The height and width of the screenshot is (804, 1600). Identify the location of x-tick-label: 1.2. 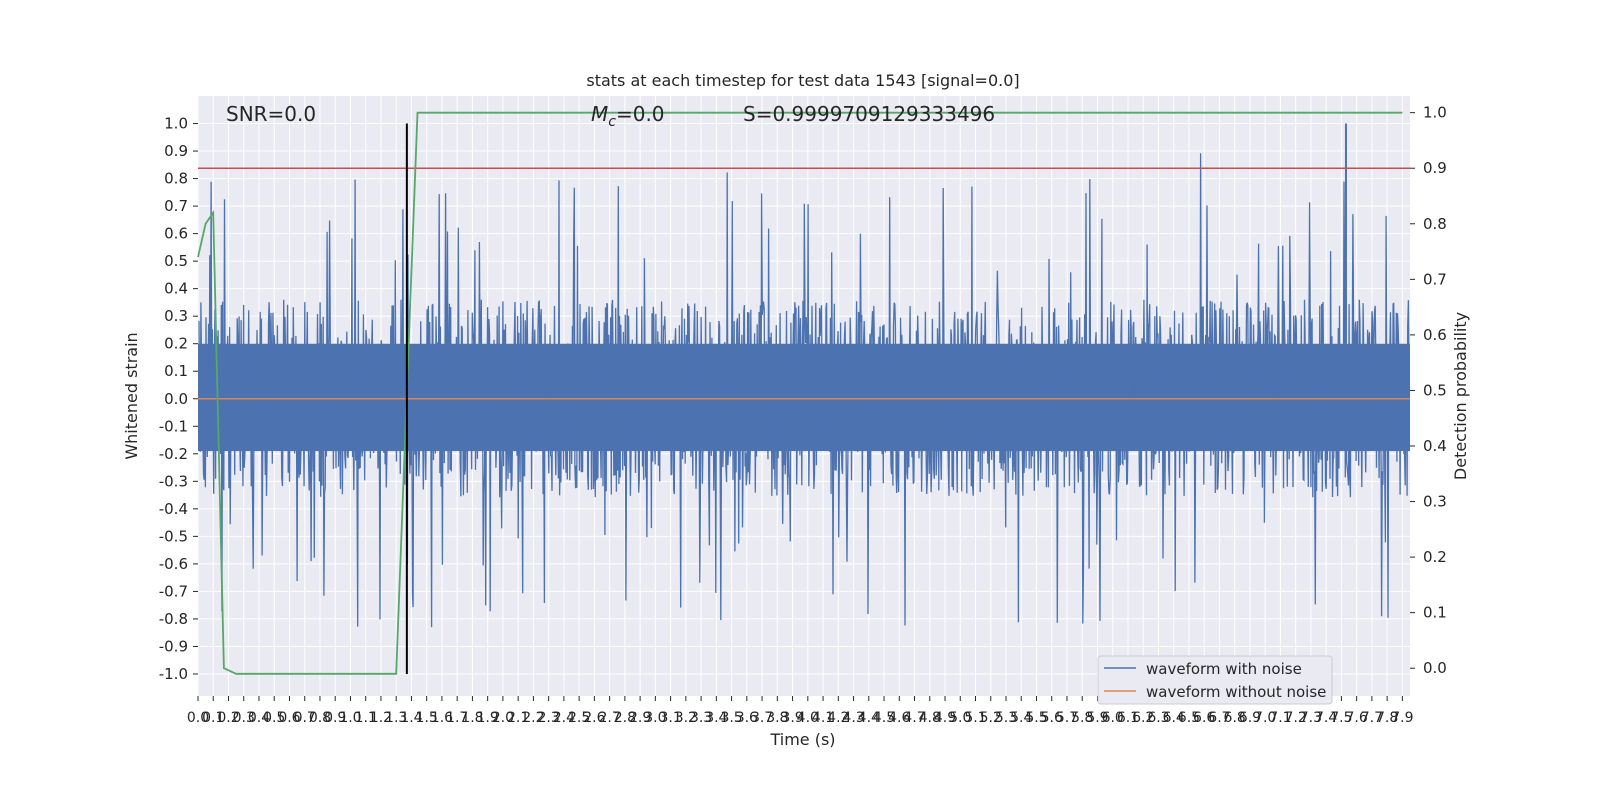
(381, 718).